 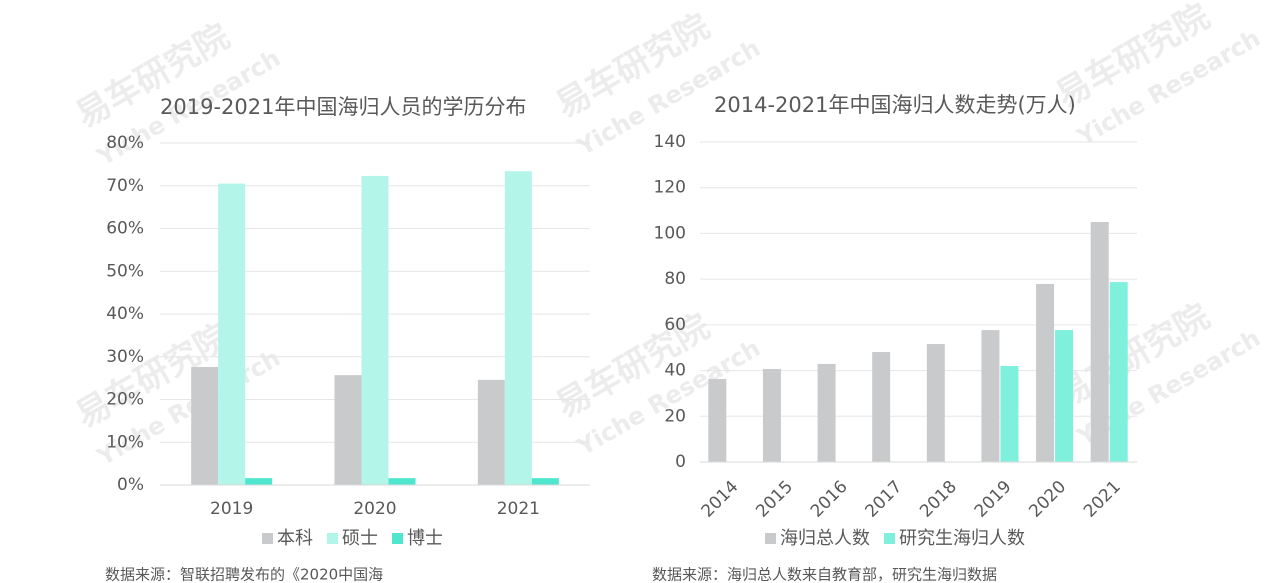 What do you see at coordinates (895, 105) in the screenshot?
I see `chart-title: 2014-2021年中国海归人数走势(万人)` at bounding box center [895, 105].